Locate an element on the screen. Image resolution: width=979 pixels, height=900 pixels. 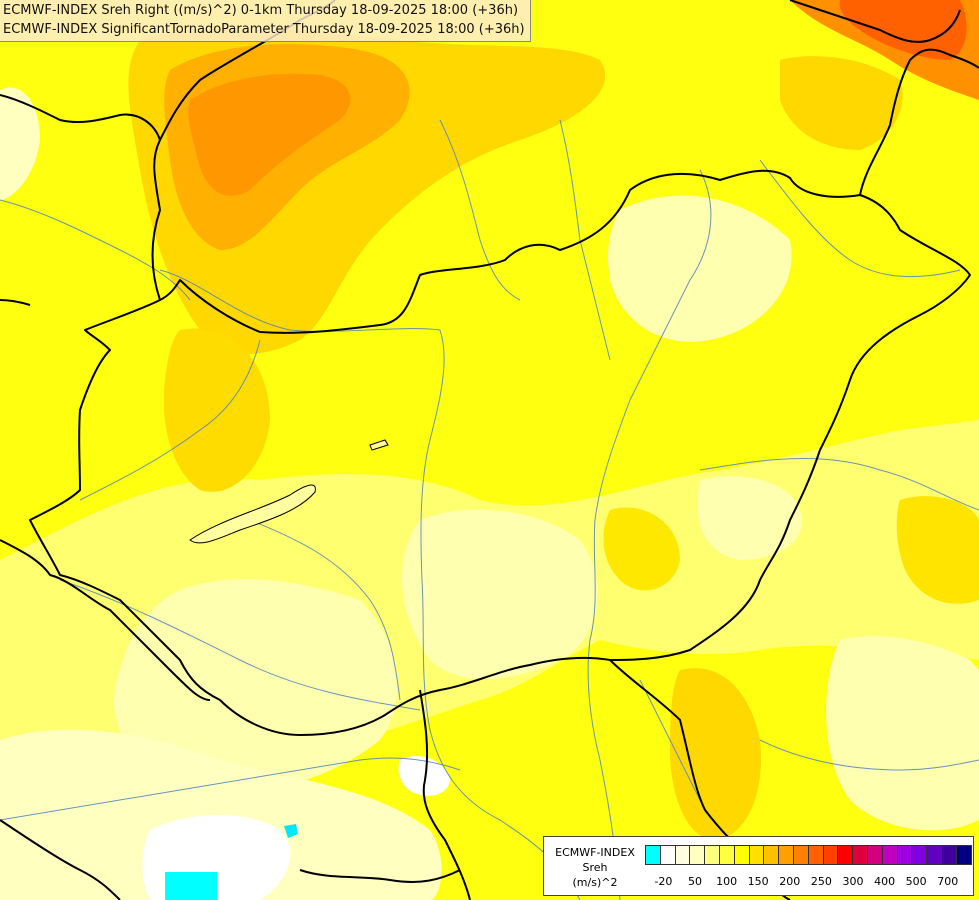
field-cyan-south is located at coordinates (191, 886).